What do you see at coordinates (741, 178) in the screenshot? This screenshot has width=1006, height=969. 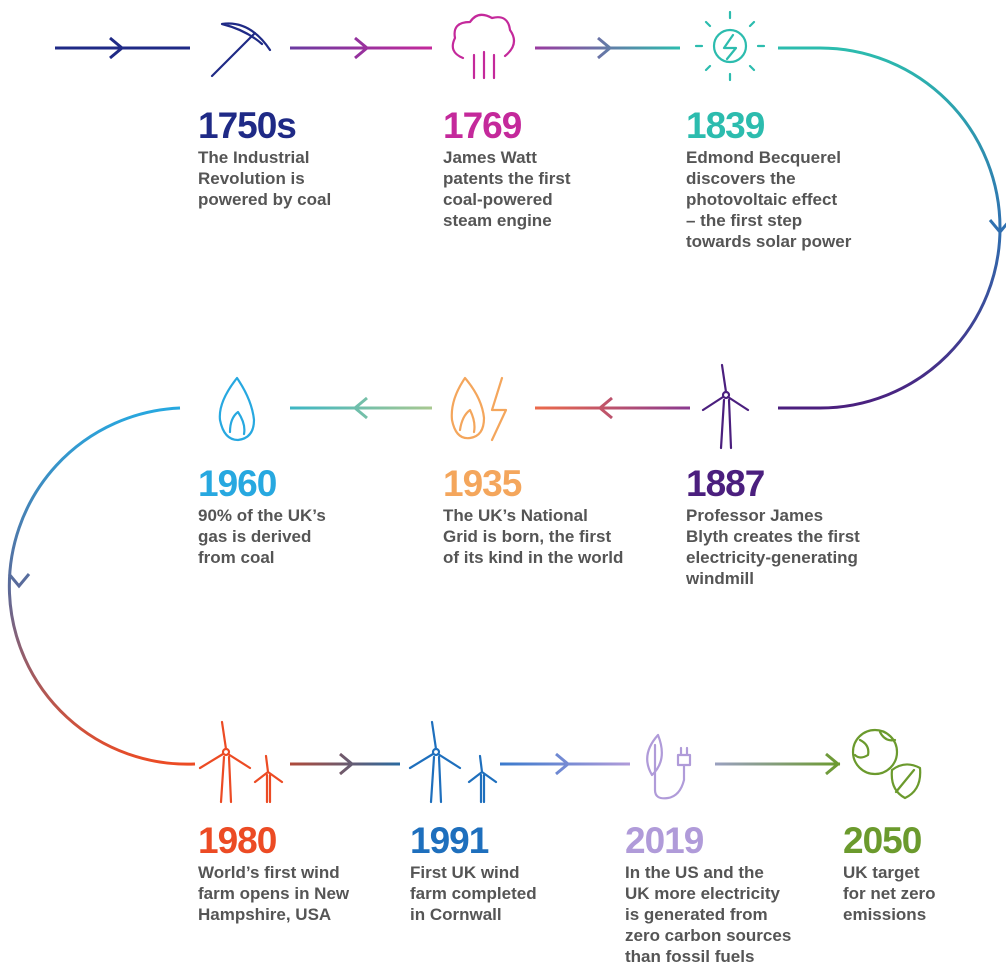 I see `event-description: discovers the` at bounding box center [741, 178].